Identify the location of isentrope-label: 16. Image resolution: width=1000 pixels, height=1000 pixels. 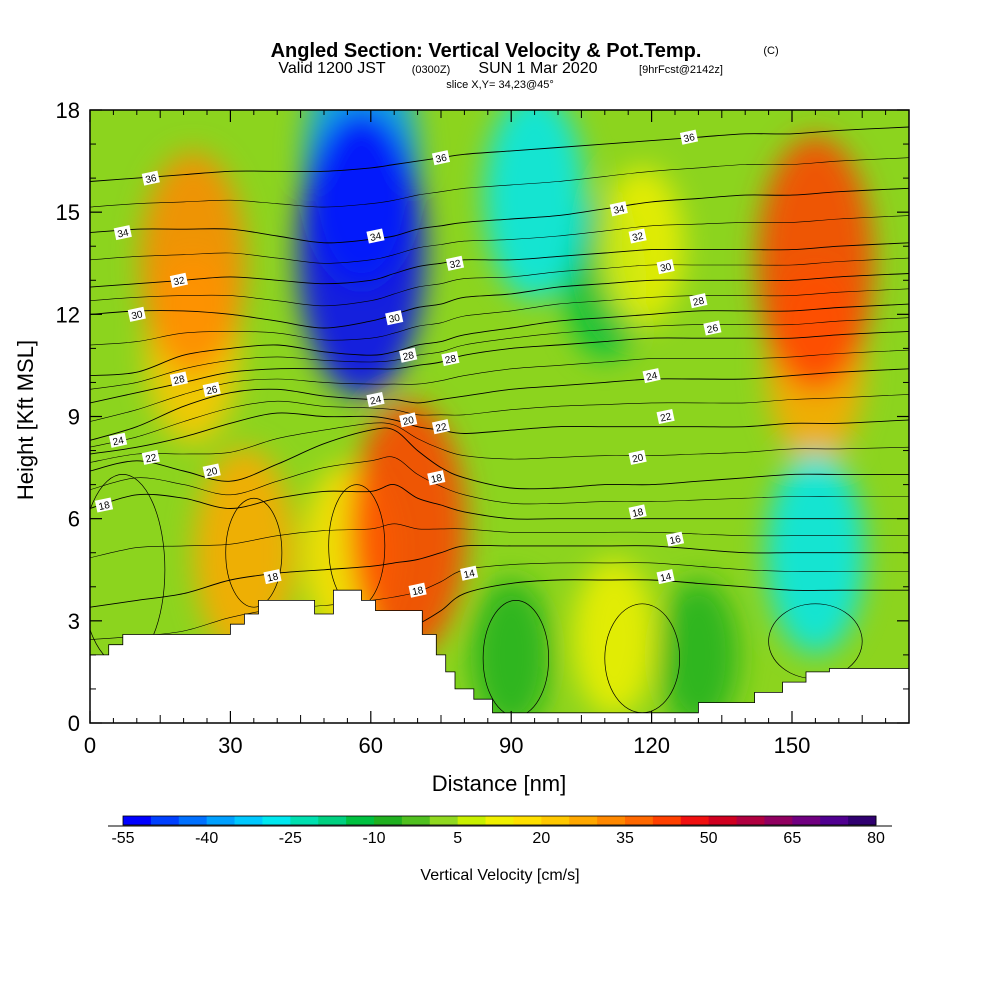
(675, 539).